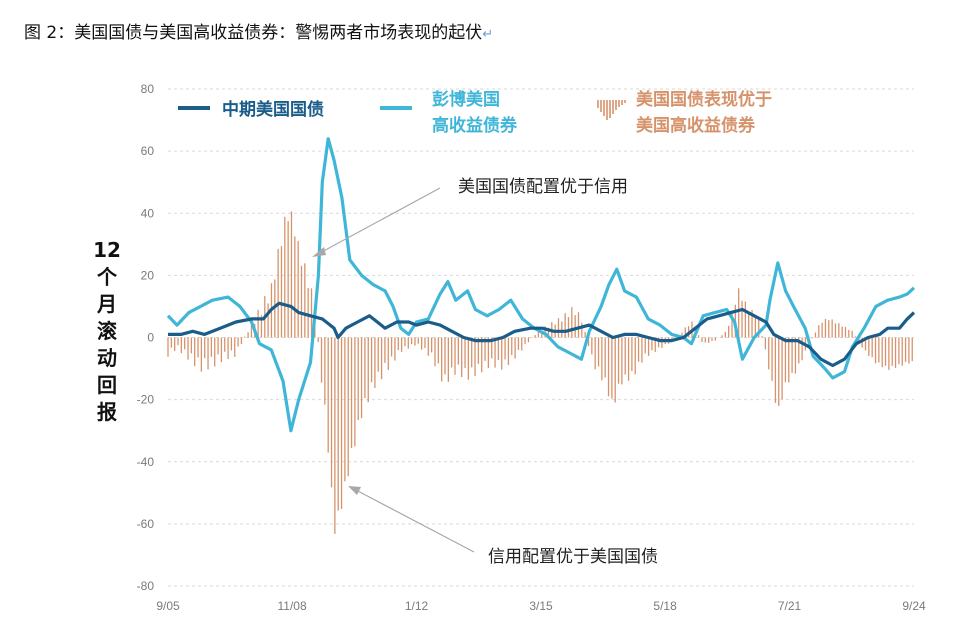  Describe the element at coordinates (470, 217) in the screenshot. I see `annotation-treasury-better: 美国国债配置优于信用` at that location.